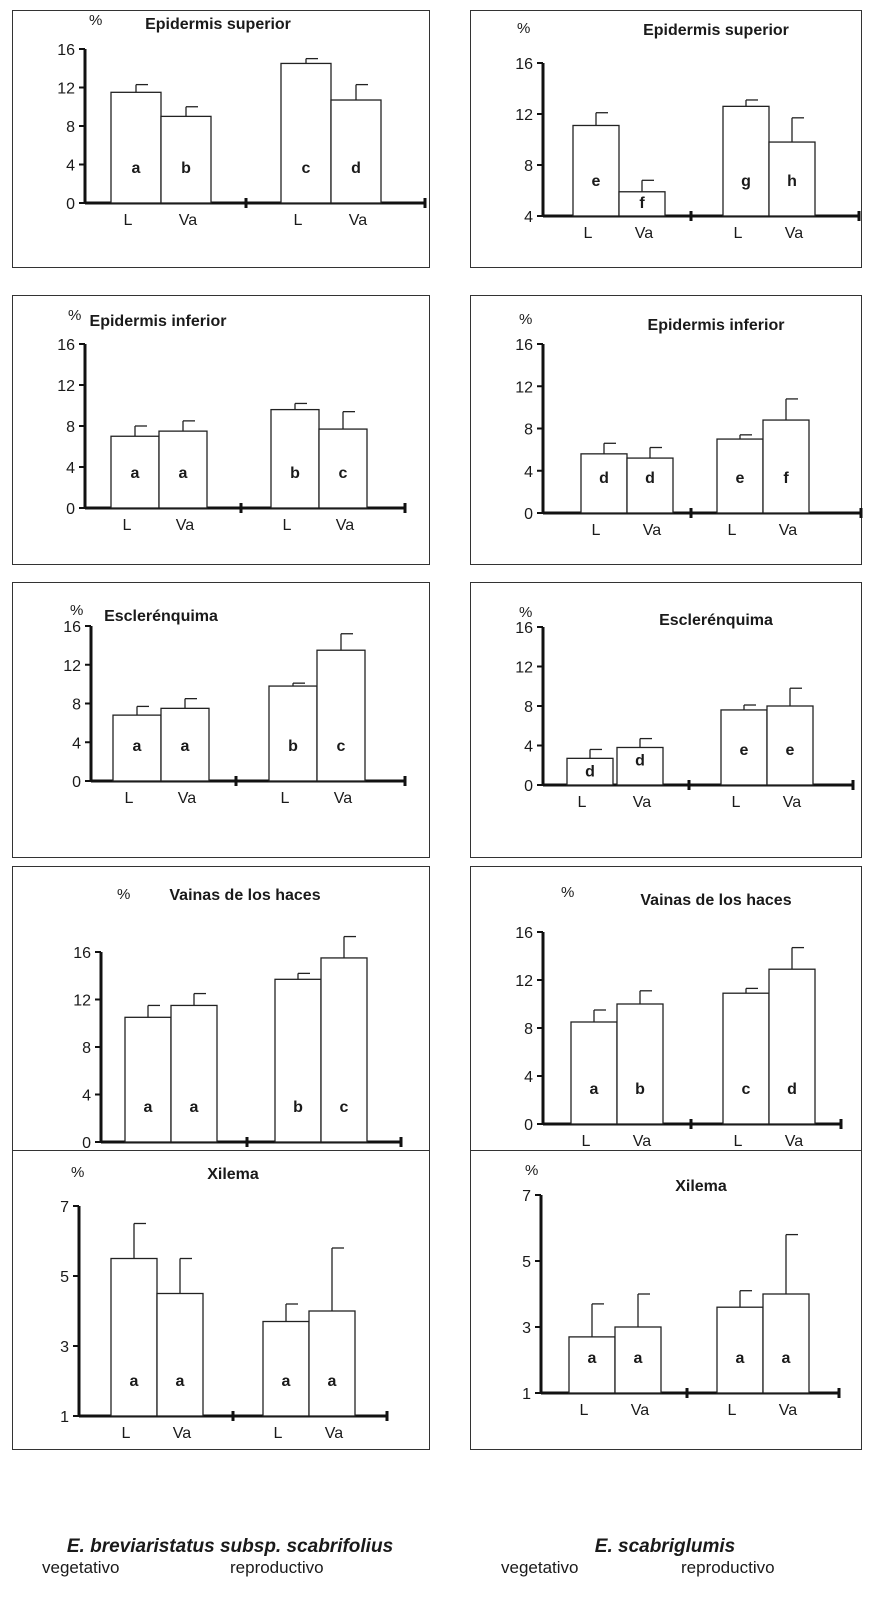 The height and width of the screenshot is (1606, 881). I want to click on chart-title: Vainas de los haces, so click(244, 895).